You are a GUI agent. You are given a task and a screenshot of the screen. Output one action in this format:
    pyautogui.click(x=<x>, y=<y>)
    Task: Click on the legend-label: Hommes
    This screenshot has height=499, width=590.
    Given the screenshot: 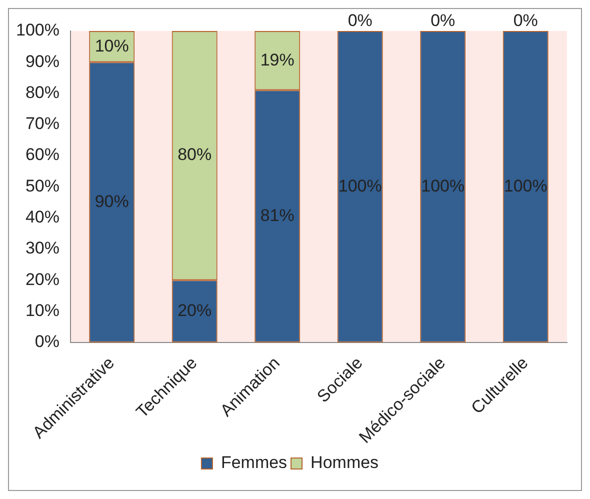 What is the action you would take?
    pyautogui.click(x=344, y=462)
    